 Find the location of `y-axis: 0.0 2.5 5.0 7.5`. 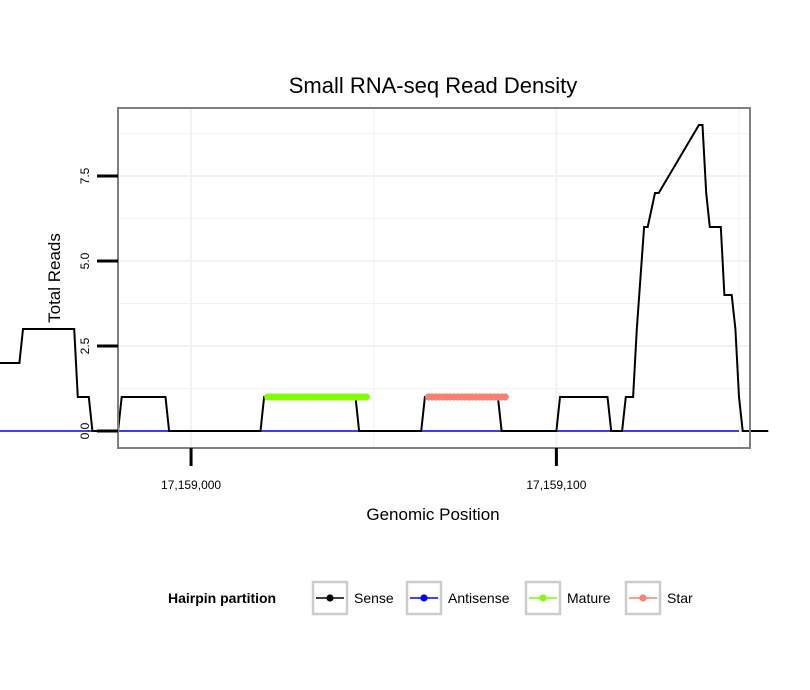

y-axis: 0.0 2.5 5.0 7.5 is located at coordinates (98, 303).